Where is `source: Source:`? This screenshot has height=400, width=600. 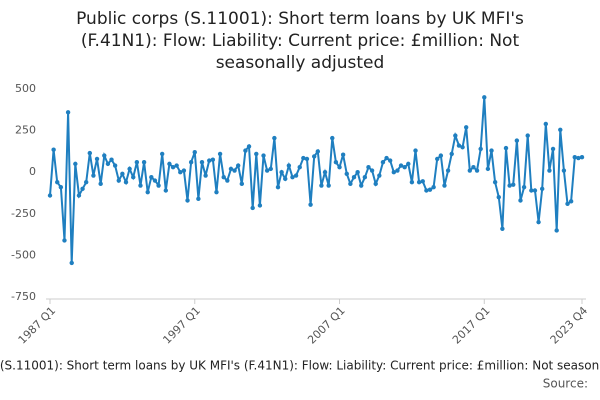
source: Source: is located at coordinates (565, 384).